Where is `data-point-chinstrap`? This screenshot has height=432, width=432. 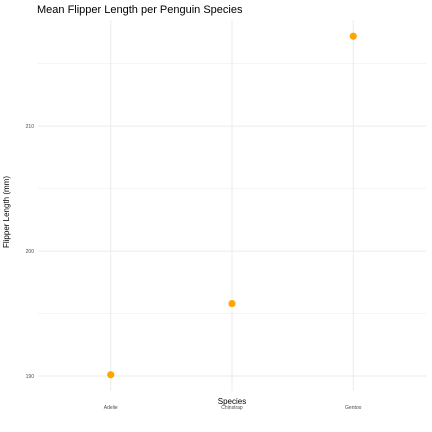 data-point-chinstrap is located at coordinates (232, 303).